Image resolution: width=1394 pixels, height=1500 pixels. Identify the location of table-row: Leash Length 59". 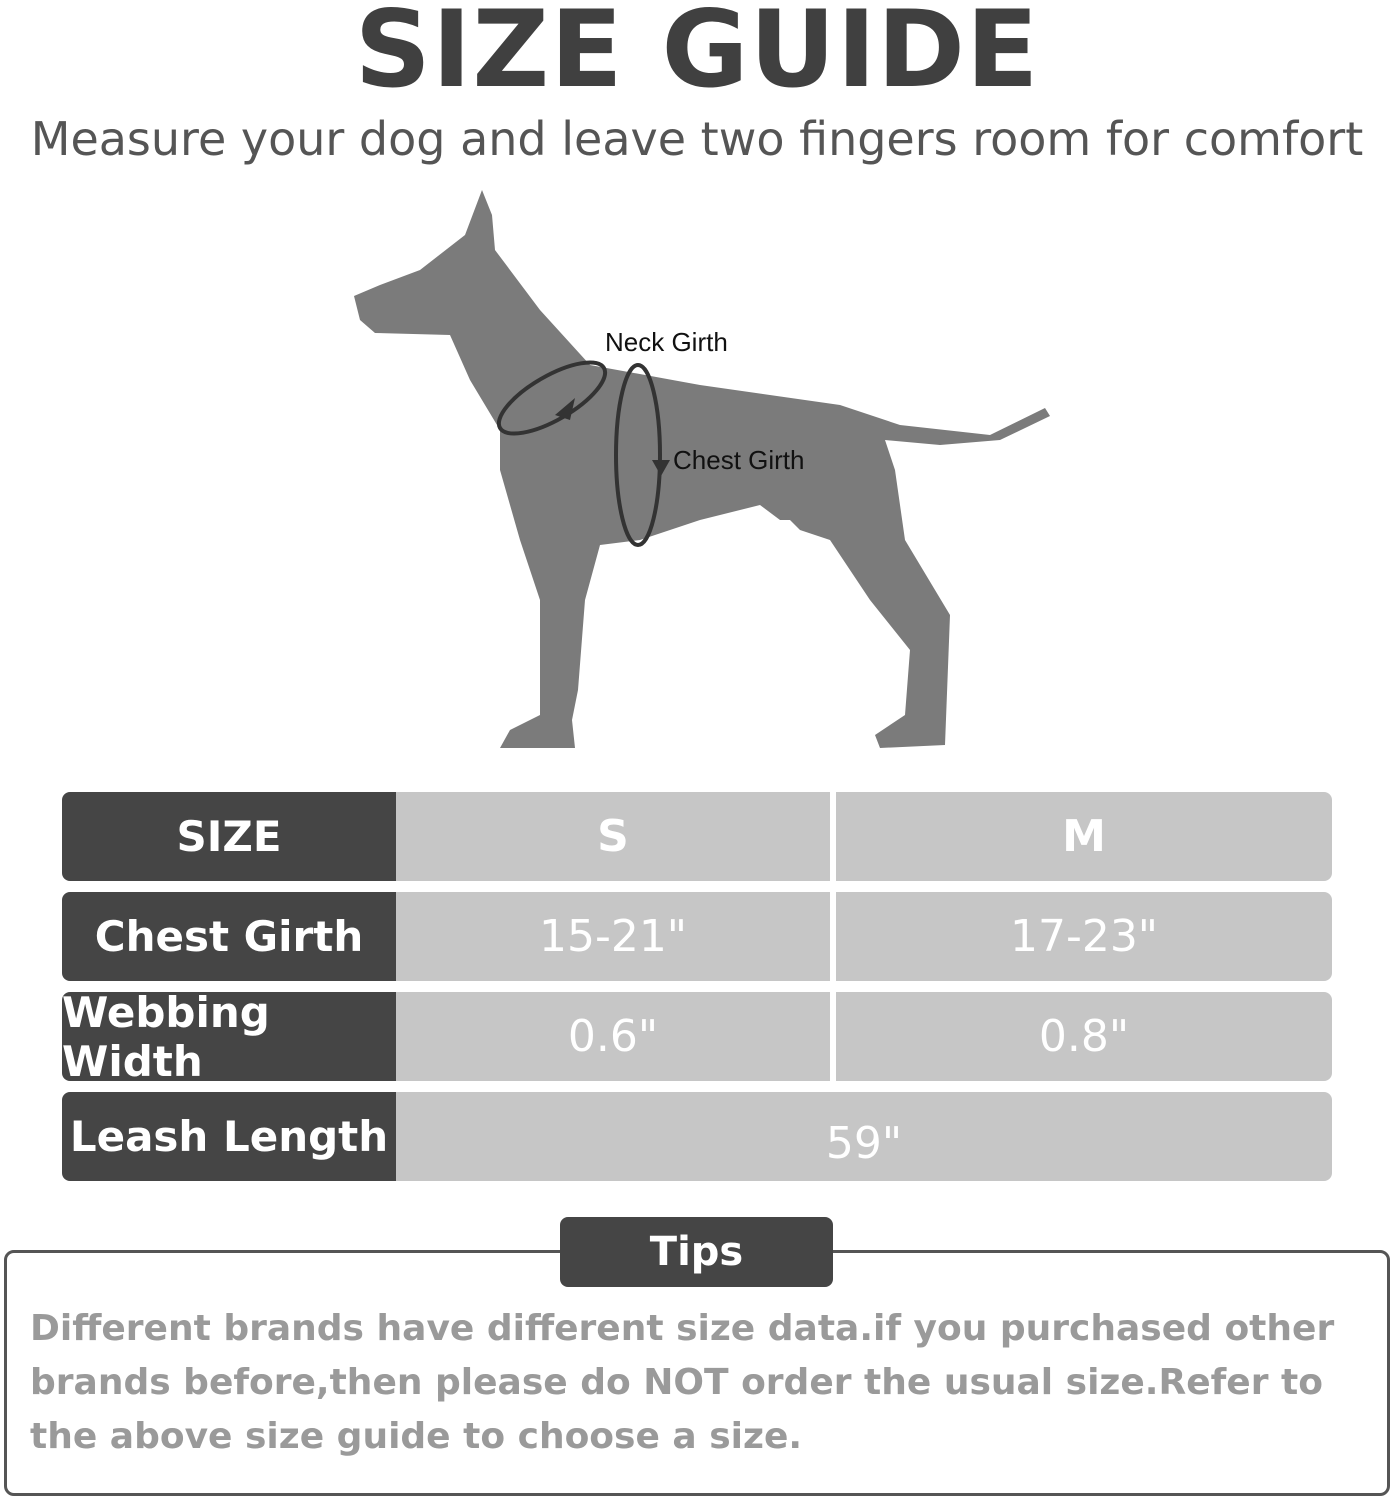
(697, 1136).